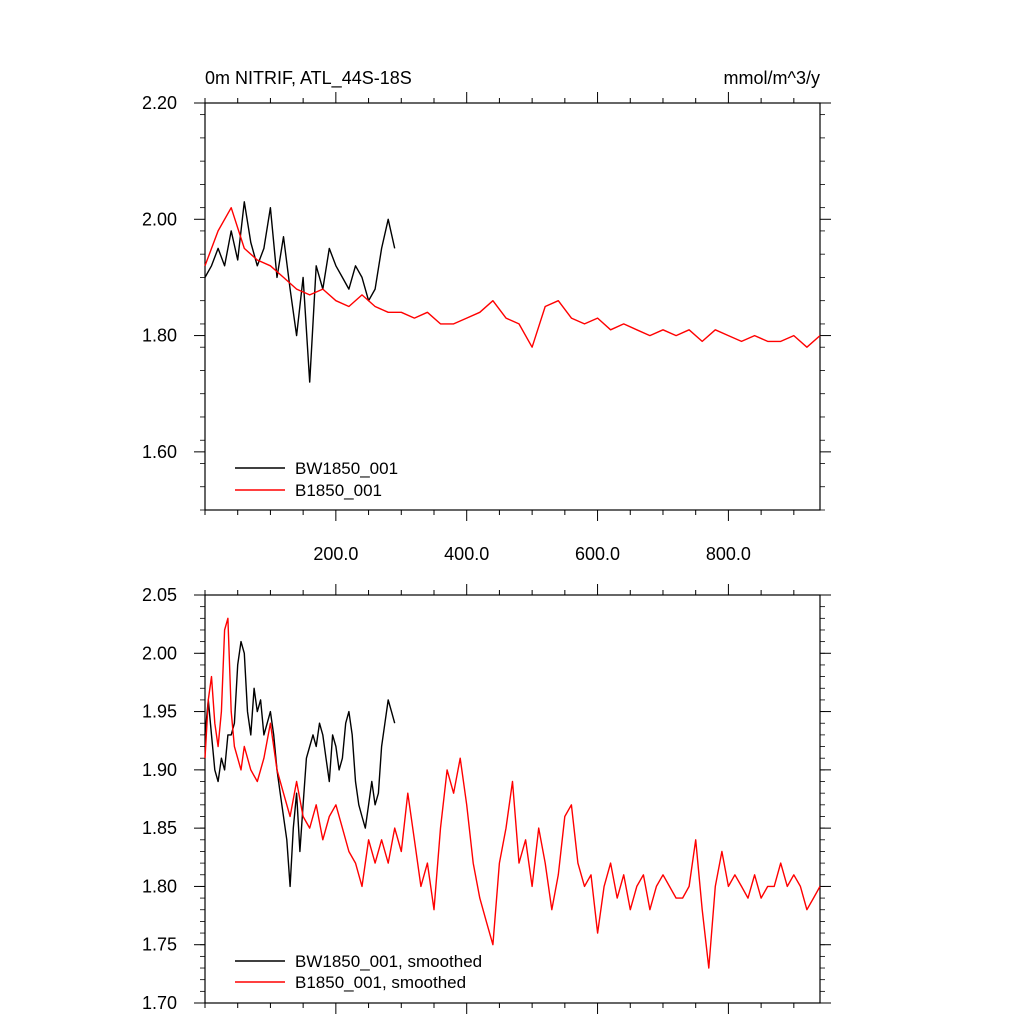 Image resolution: width=1024 pixels, height=1024 pixels. I want to click on y-tick-label: 1.70, so click(159, 1003).